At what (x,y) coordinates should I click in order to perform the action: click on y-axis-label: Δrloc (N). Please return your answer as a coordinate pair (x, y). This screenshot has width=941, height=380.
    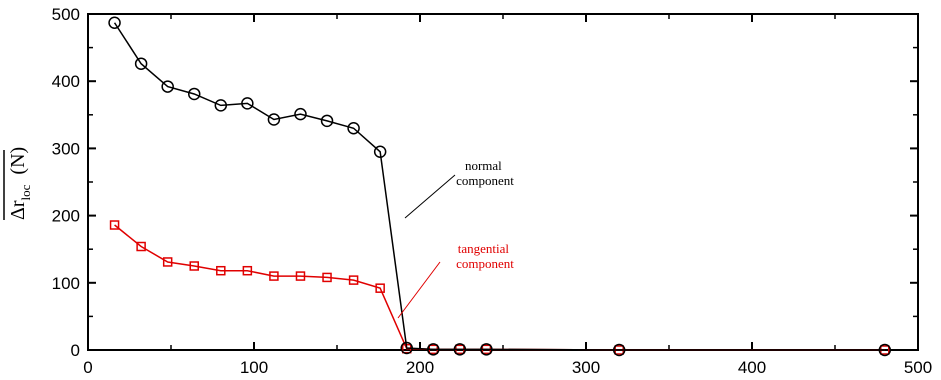
    Looking at the image, I should click on (18, 183).